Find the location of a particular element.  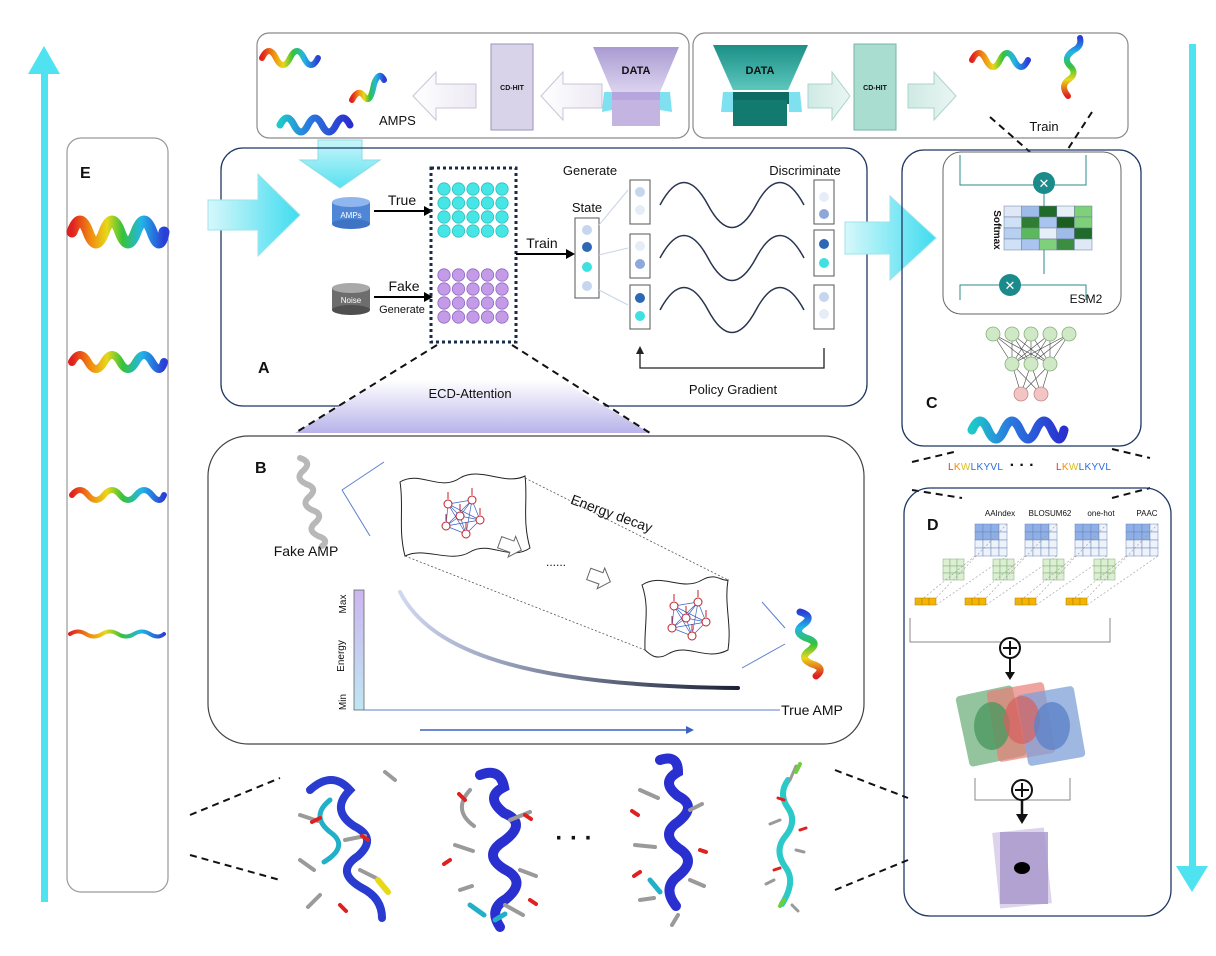

energy-curve is located at coordinates (569, 640).